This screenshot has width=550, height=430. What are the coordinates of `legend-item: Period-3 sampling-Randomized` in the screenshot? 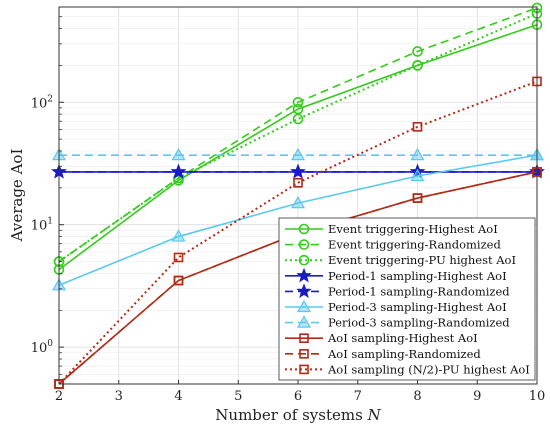 It's located at (397, 322).